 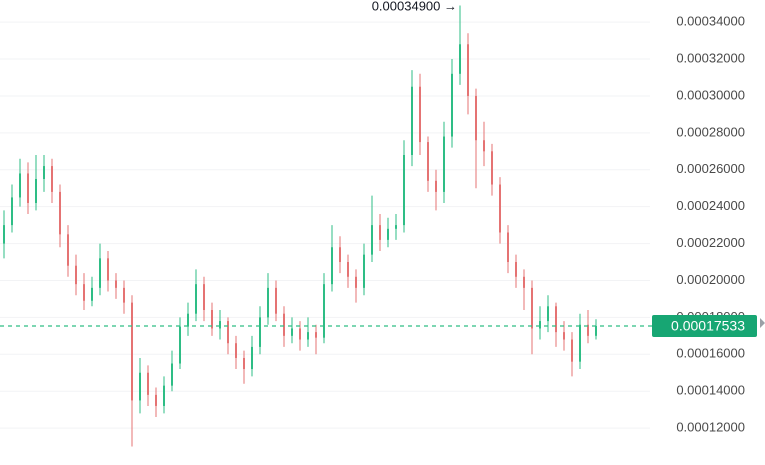 What do you see at coordinates (414, 6) in the screenshot?
I see `max-annotation: 0.00034900 →` at bounding box center [414, 6].